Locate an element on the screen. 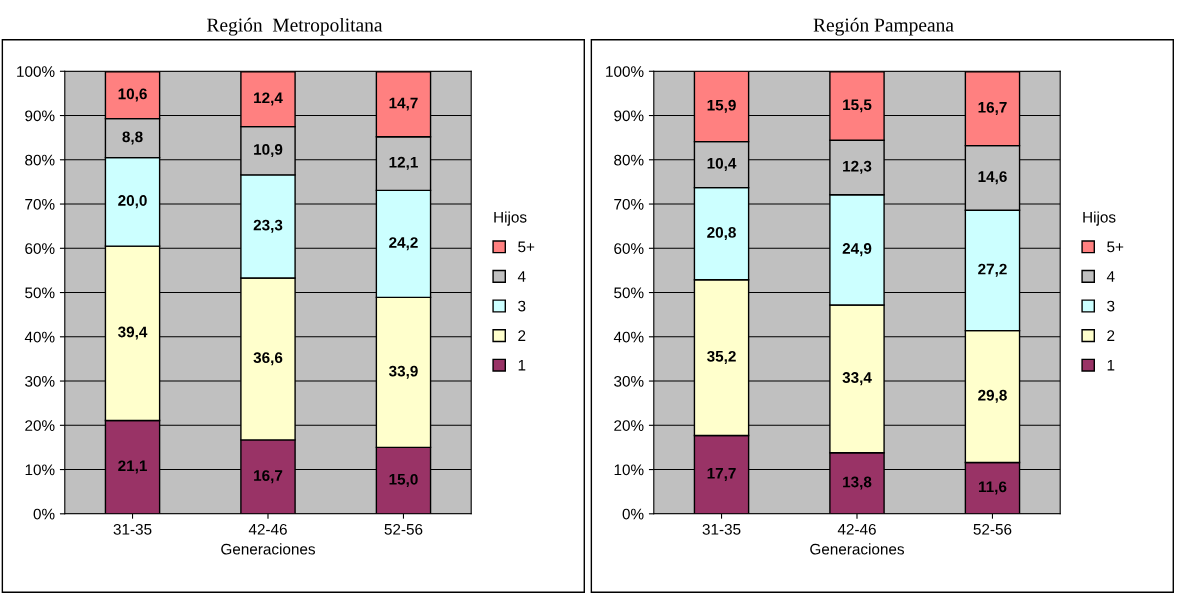 Image resolution: width=1178 pixels, height=594 pixels. data-label: 13,8 is located at coordinates (857, 483).